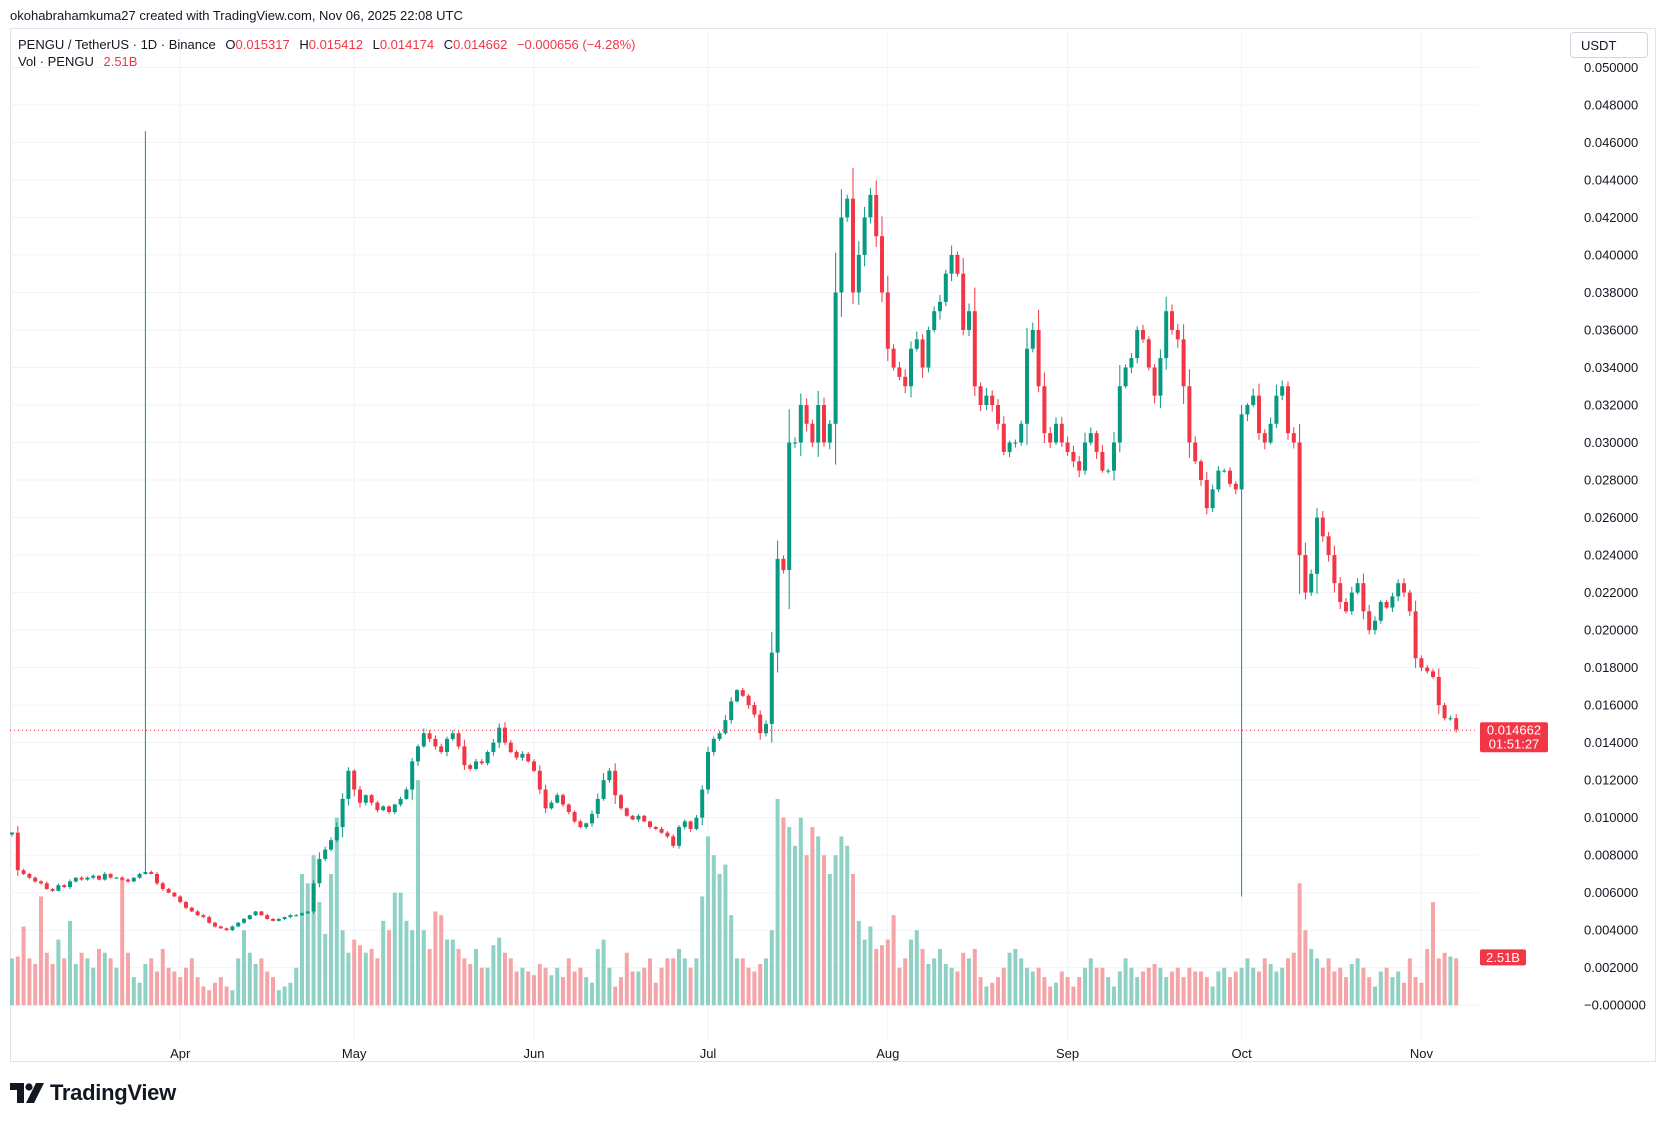 This screenshot has height=1122, width=1662. Describe the element at coordinates (1609, 45) in the screenshot. I see `currency-button: USDT` at that location.